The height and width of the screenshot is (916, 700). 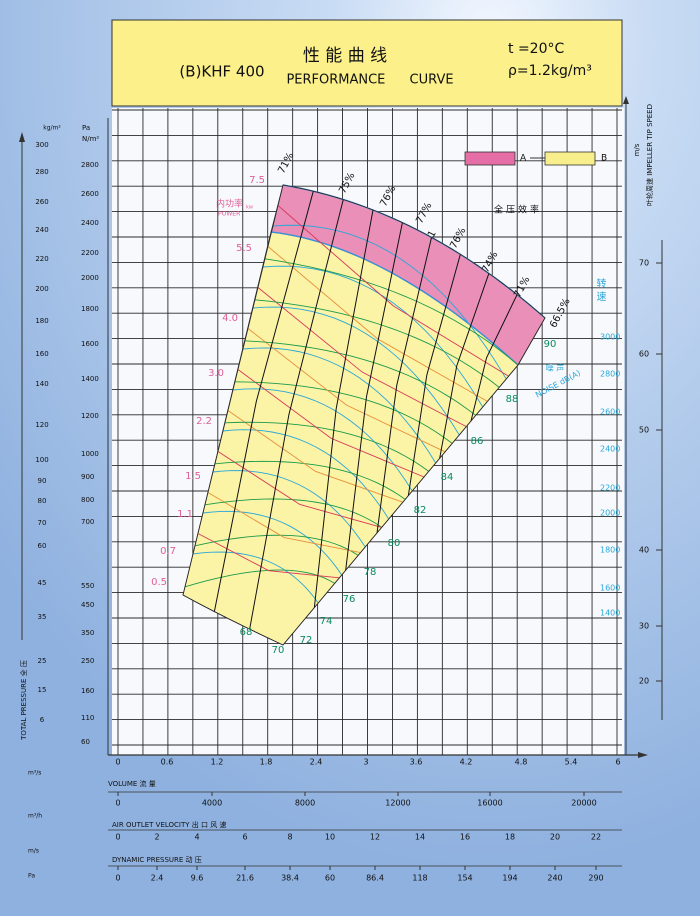 What do you see at coordinates (87, 691) in the screenshot?
I see `pa-tick-label: 160` at bounding box center [87, 691].